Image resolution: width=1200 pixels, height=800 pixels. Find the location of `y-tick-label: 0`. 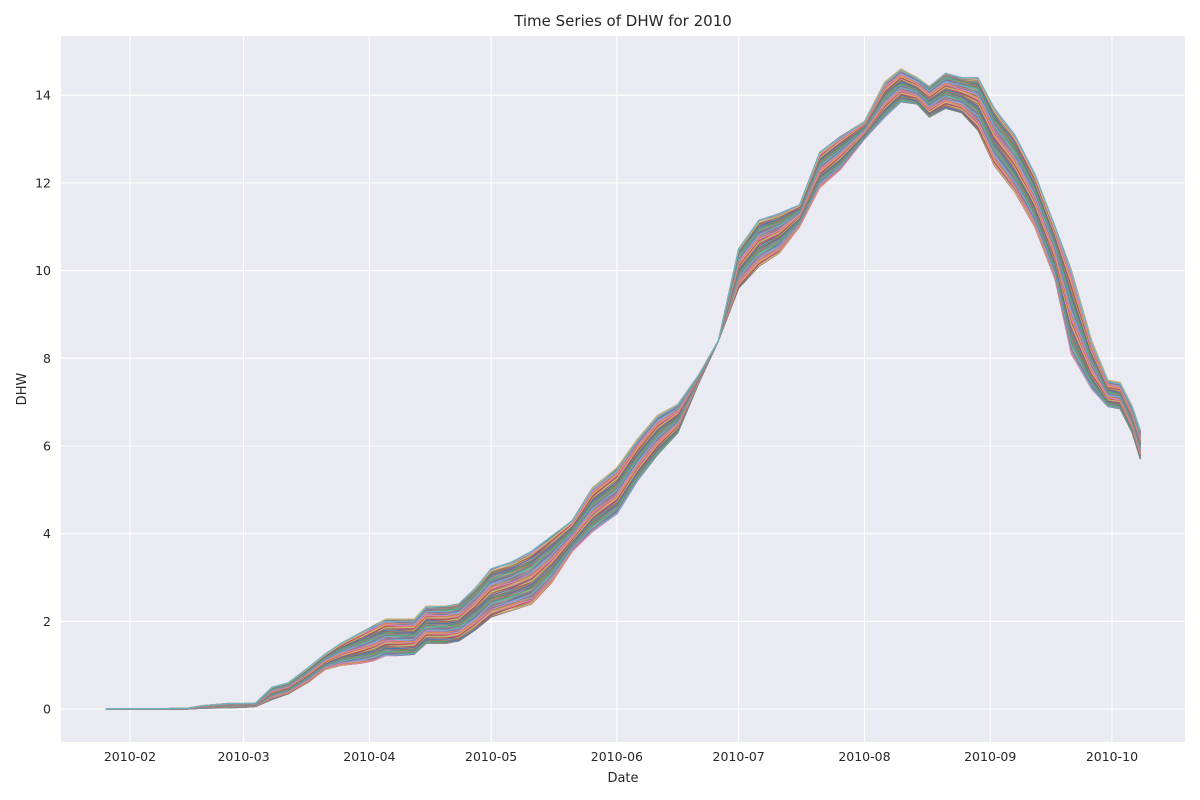

y-tick-label: 0 is located at coordinates (47, 709).